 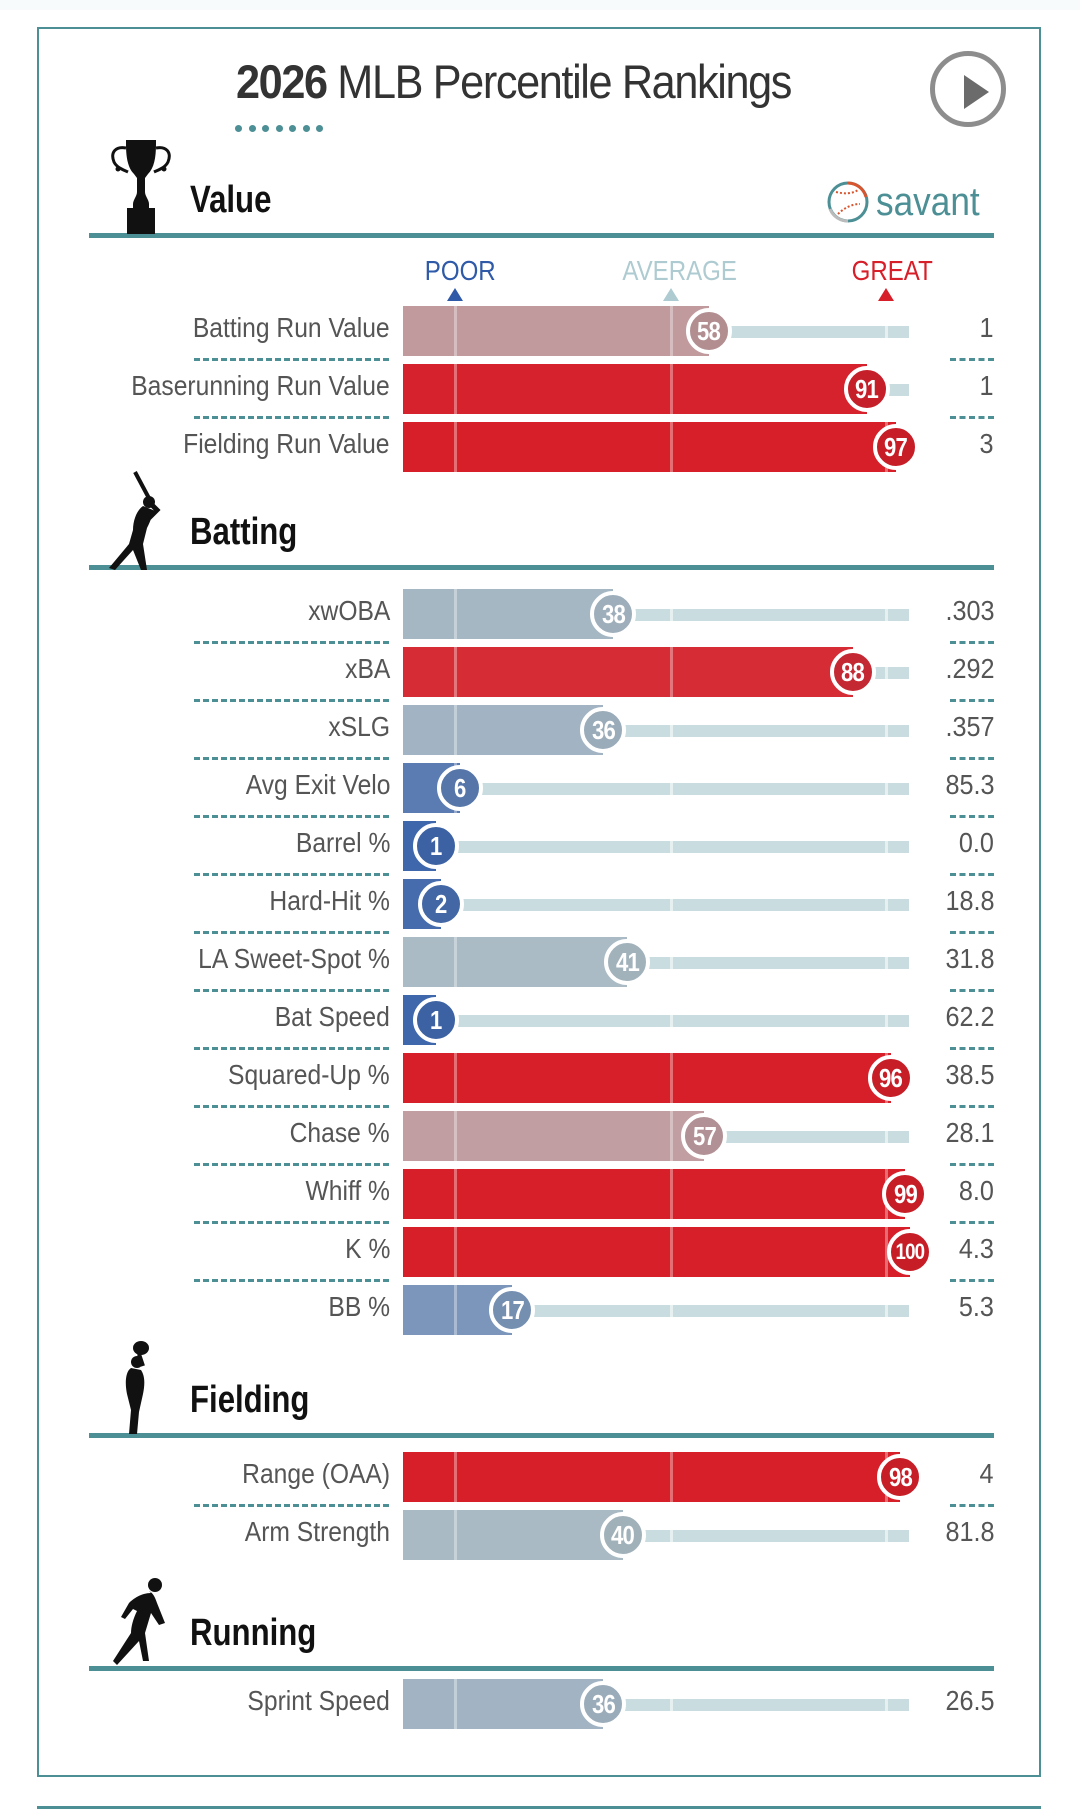 What do you see at coordinates (282, 81) in the screenshot?
I see `title-year: 2026` at bounding box center [282, 81].